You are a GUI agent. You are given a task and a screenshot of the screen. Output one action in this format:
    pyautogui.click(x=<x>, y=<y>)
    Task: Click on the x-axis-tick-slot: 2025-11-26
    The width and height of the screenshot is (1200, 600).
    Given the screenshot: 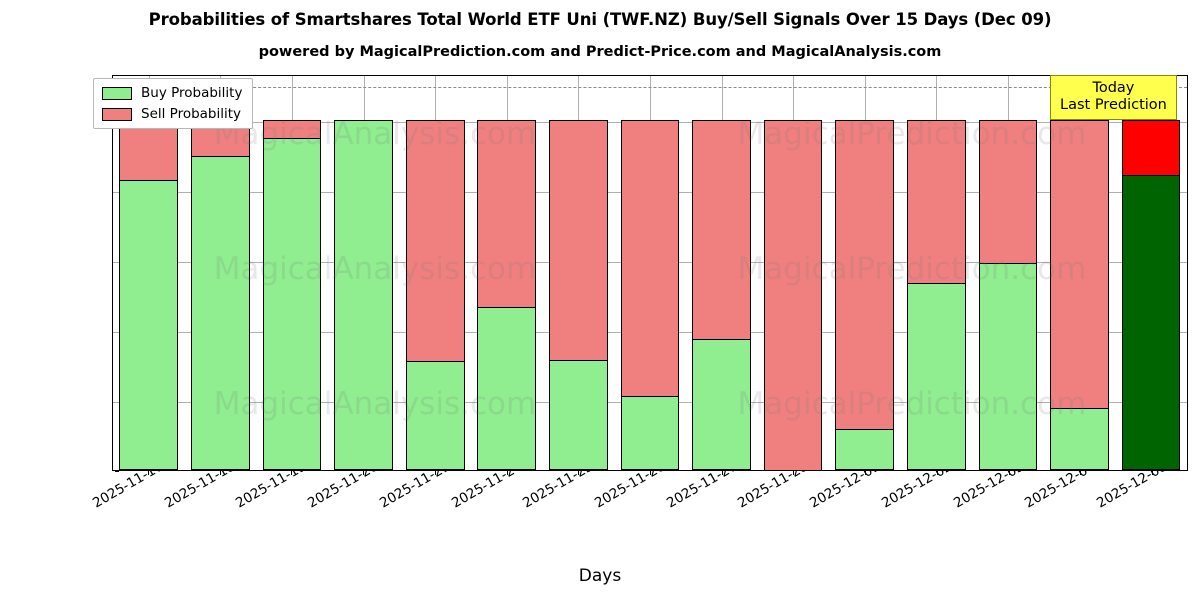 What is the action you would take?
    pyautogui.click(x=639, y=514)
    